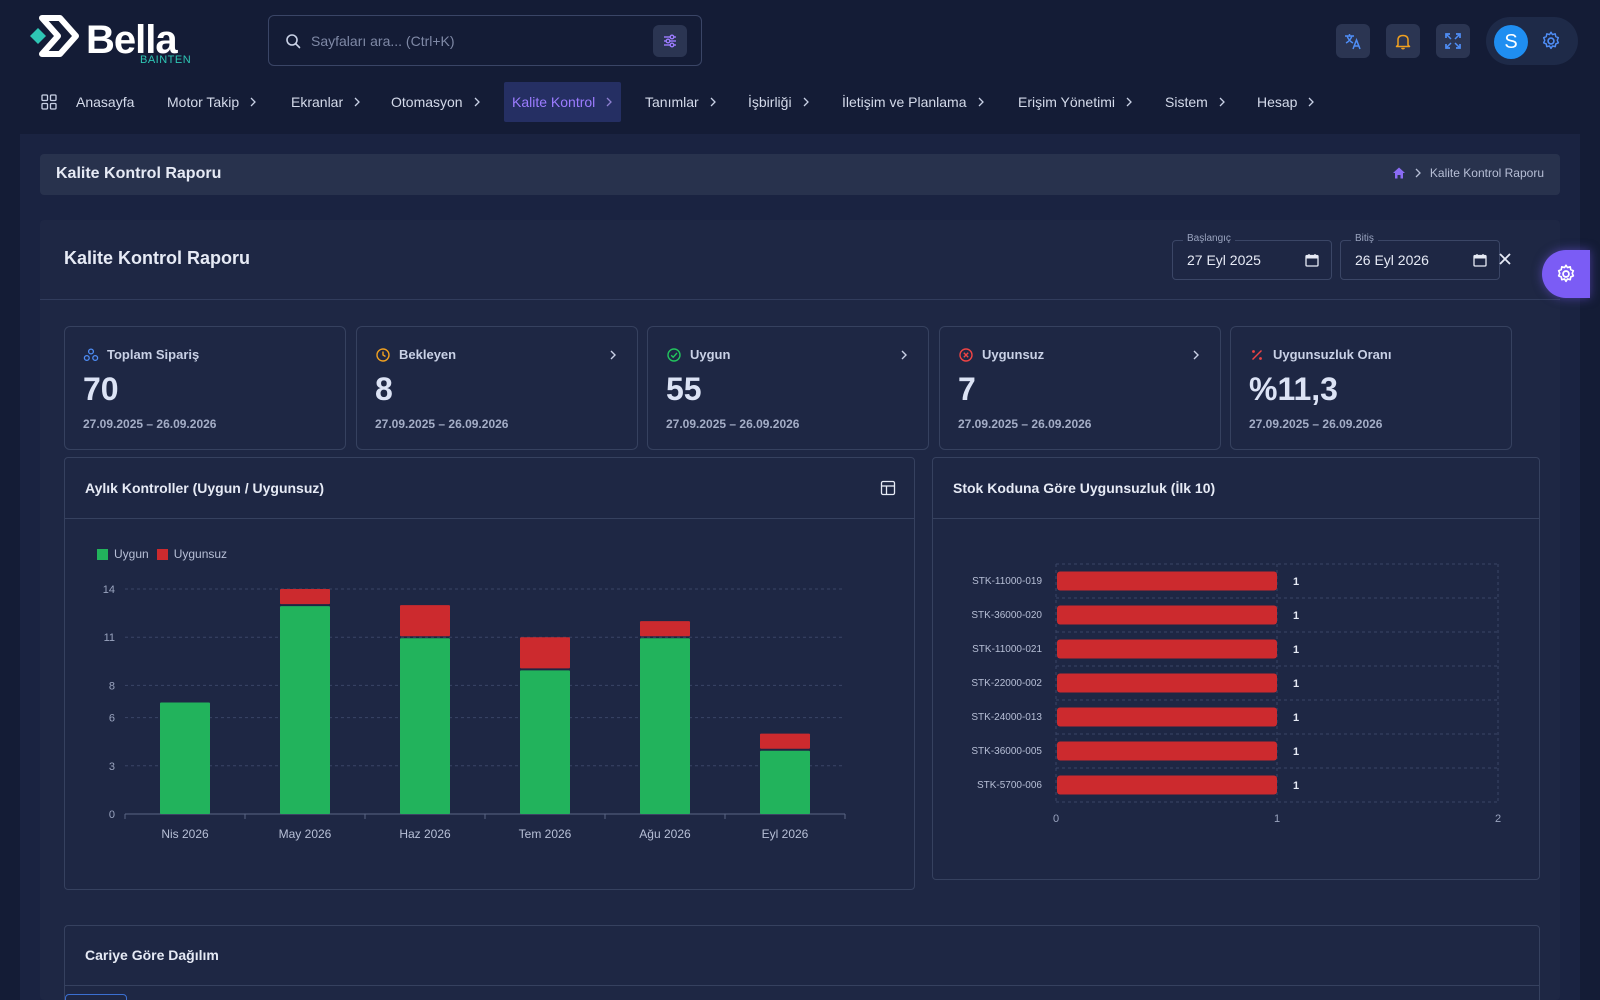 The image size is (1600, 1000). What do you see at coordinates (49, 102) in the screenshot?
I see `dashboard-grid-icon` at bounding box center [49, 102].